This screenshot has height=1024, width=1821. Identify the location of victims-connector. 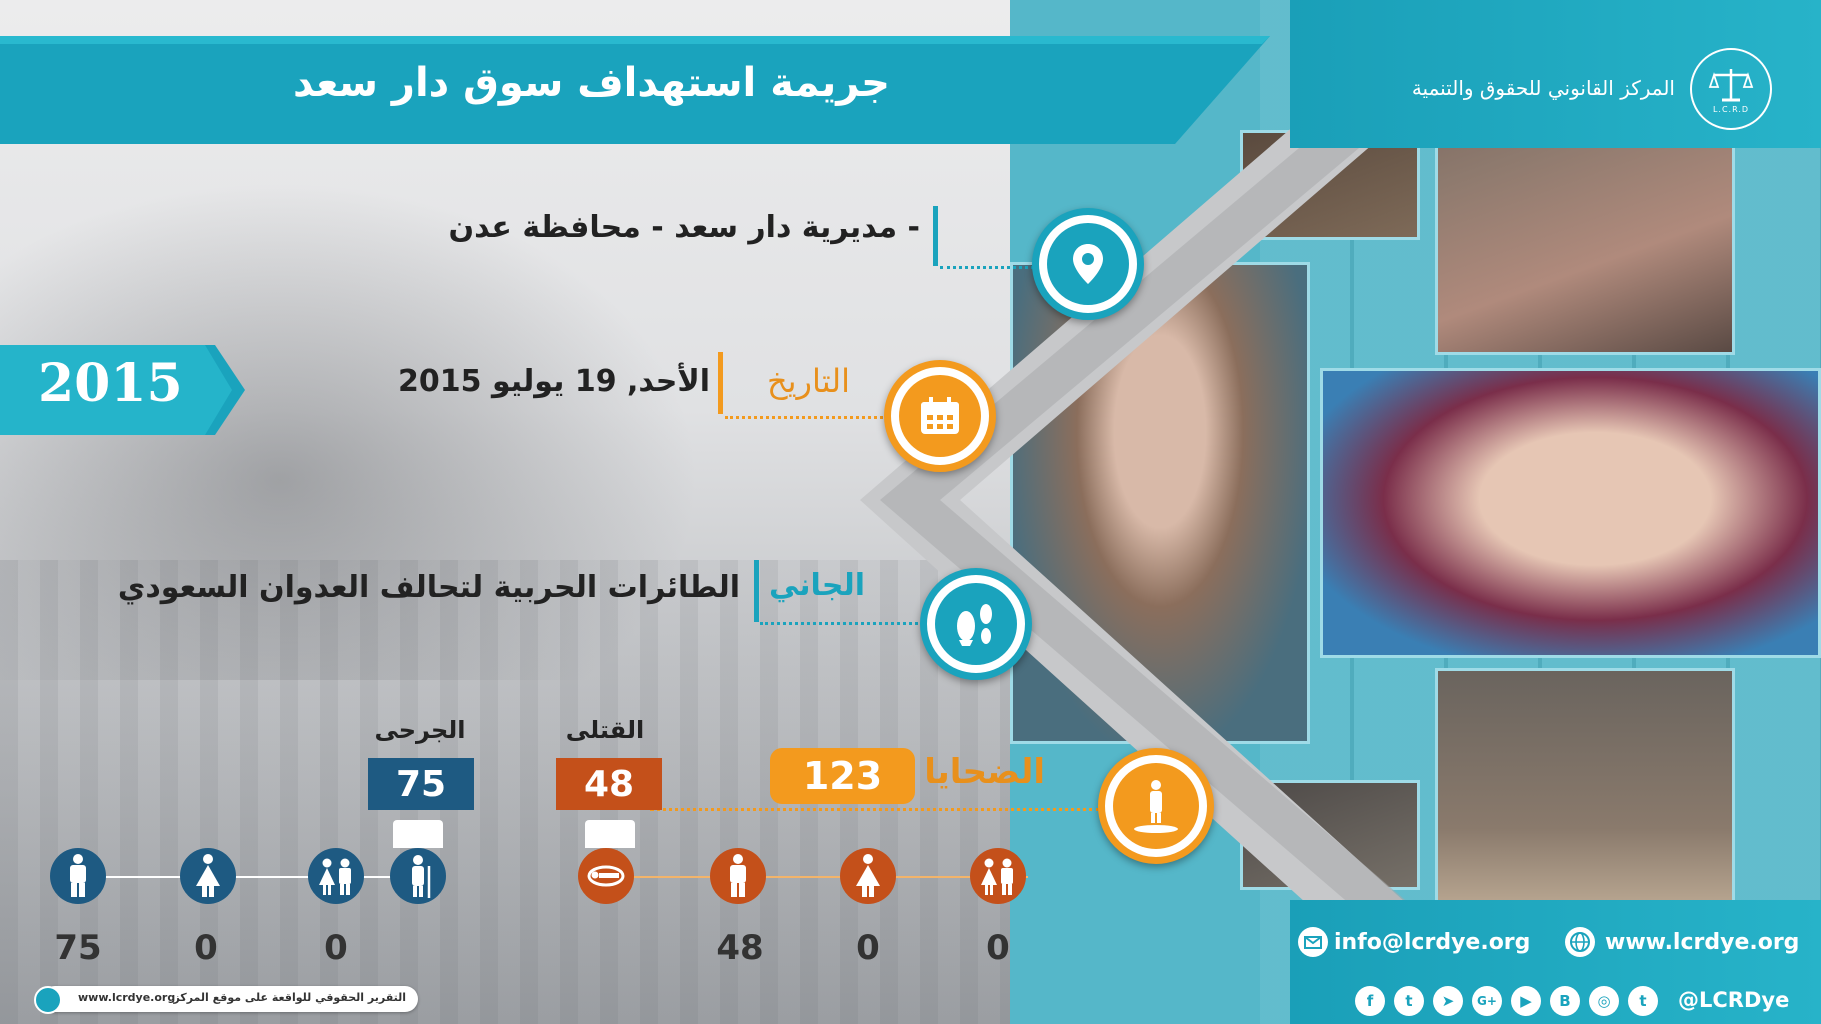
(875, 809).